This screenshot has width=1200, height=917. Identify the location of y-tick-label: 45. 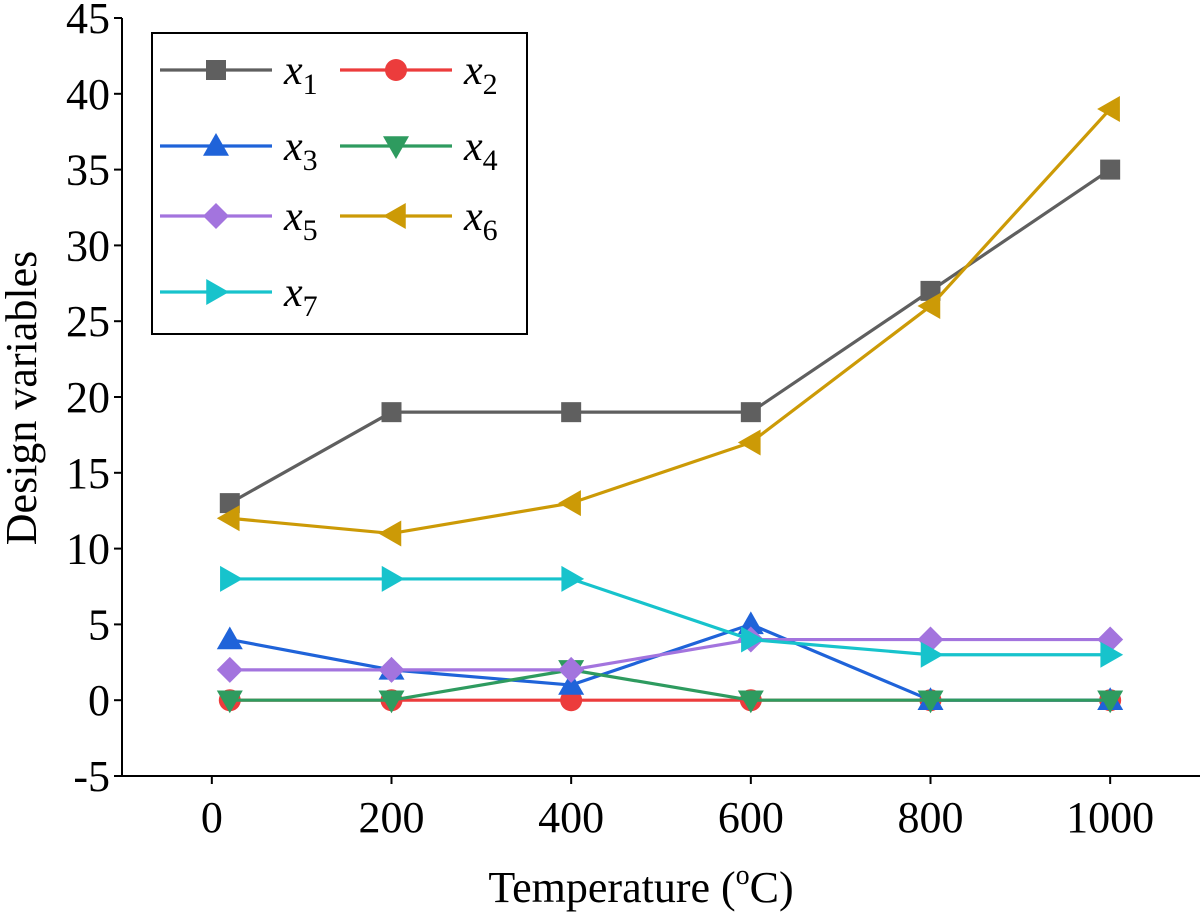
(88, 21).